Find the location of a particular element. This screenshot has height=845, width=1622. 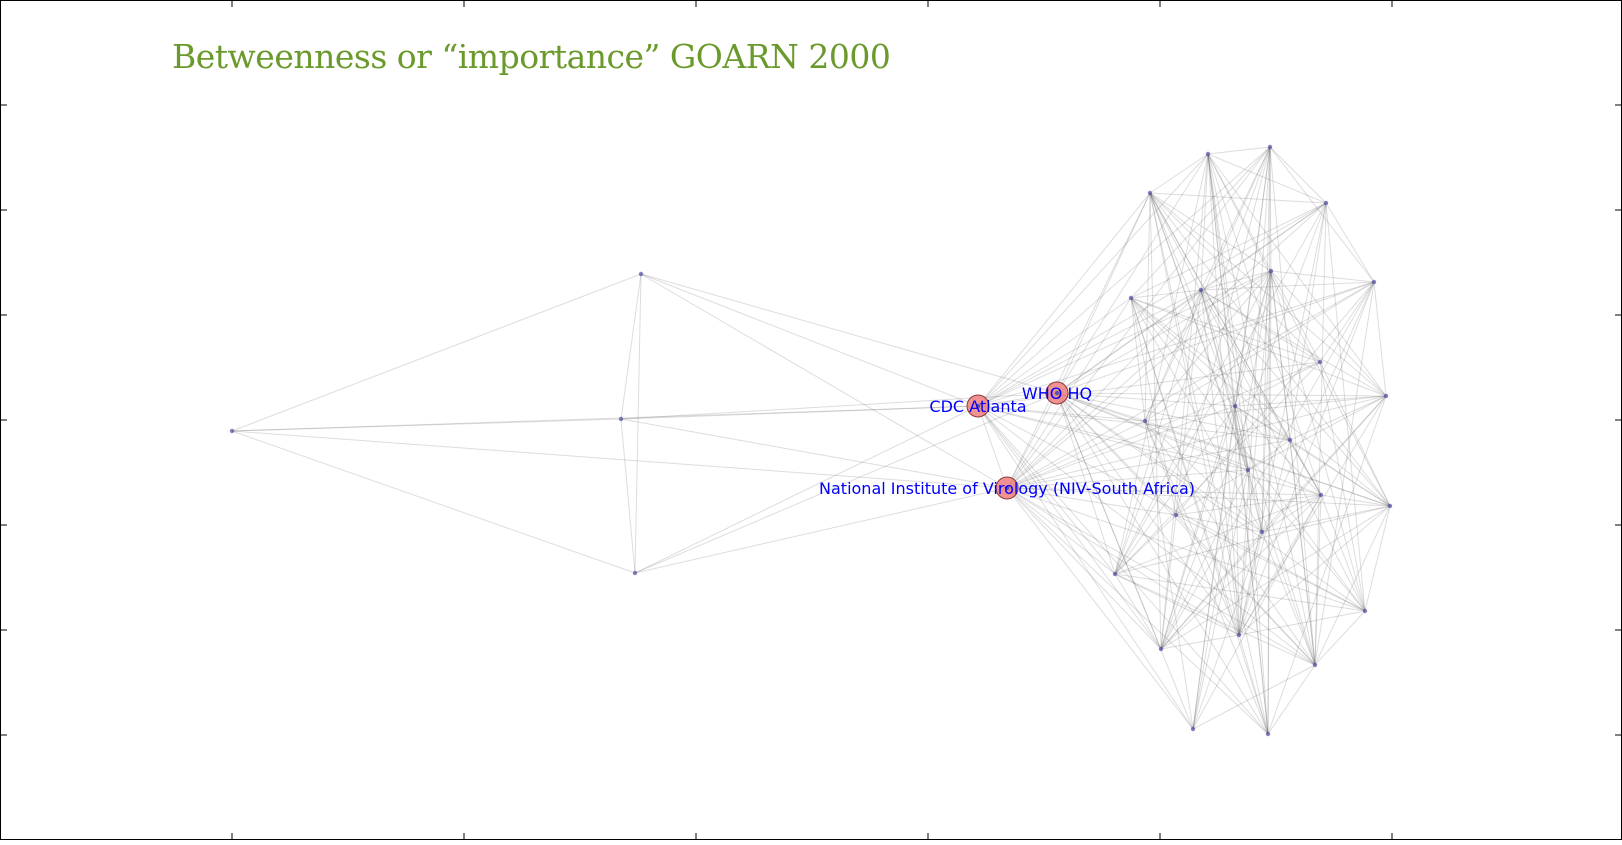

node-label: CDC Atlanta is located at coordinates (977, 406).